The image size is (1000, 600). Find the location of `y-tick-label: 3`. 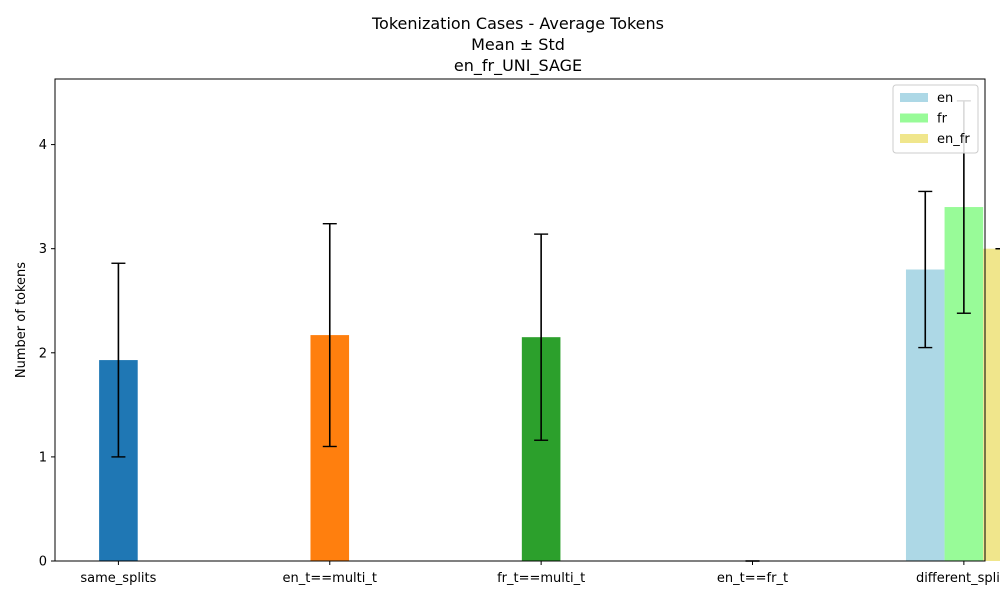

y-tick-label: 3 is located at coordinates (43, 249).